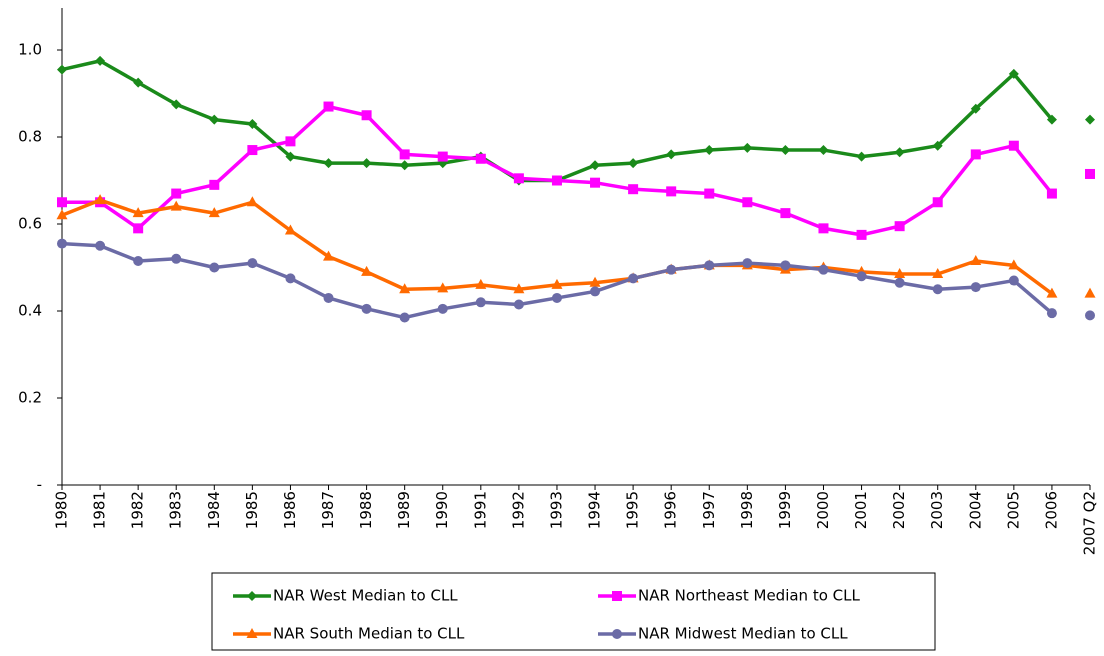 Image resolution: width=1104 pixels, height=656 pixels. I want to click on x-tick-label: 2003, so click(937, 510).